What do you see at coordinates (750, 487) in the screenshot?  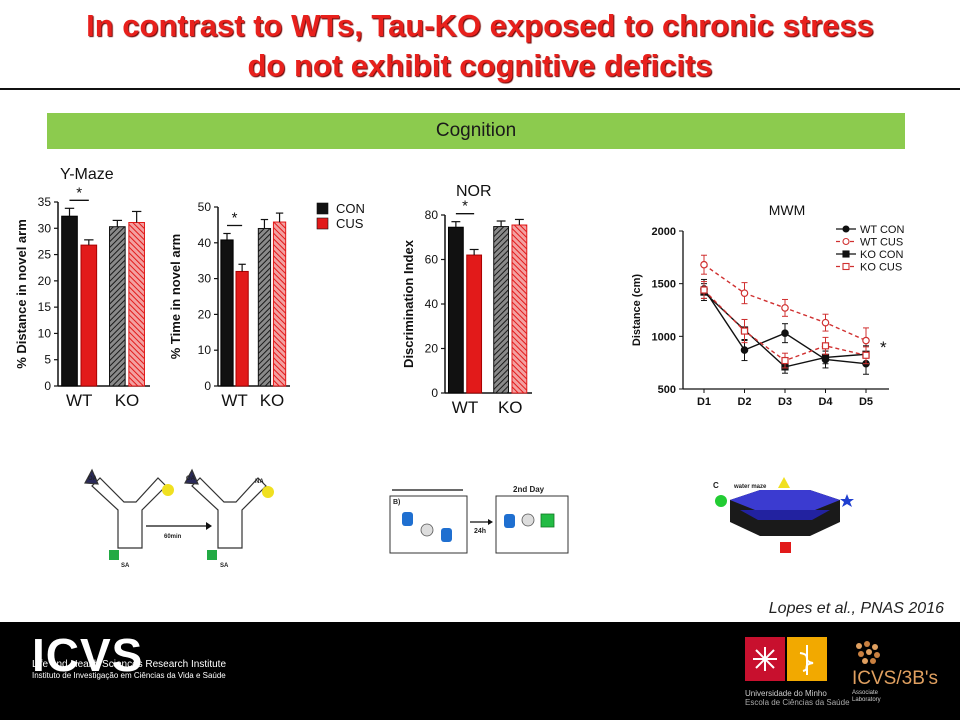 I see `mwm-label-title: water maze` at bounding box center [750, 487].